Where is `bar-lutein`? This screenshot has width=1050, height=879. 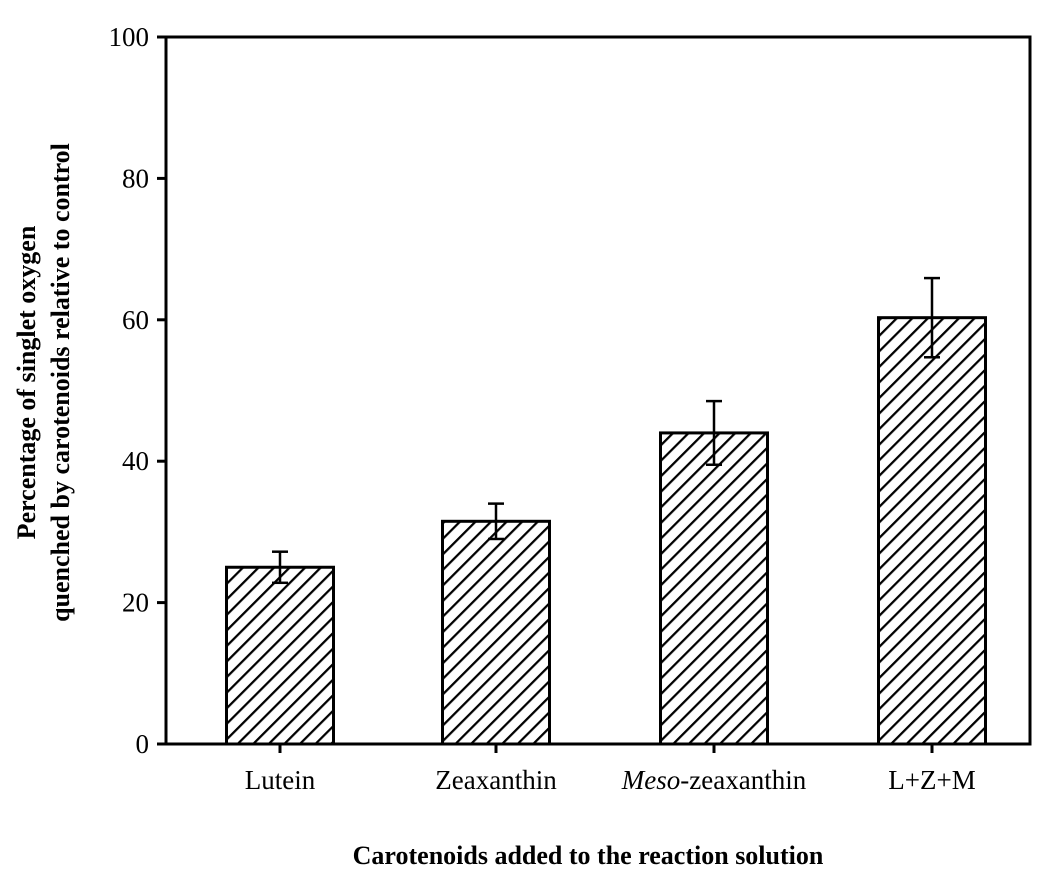 bar-lutein is located at coordinates (280, 655).